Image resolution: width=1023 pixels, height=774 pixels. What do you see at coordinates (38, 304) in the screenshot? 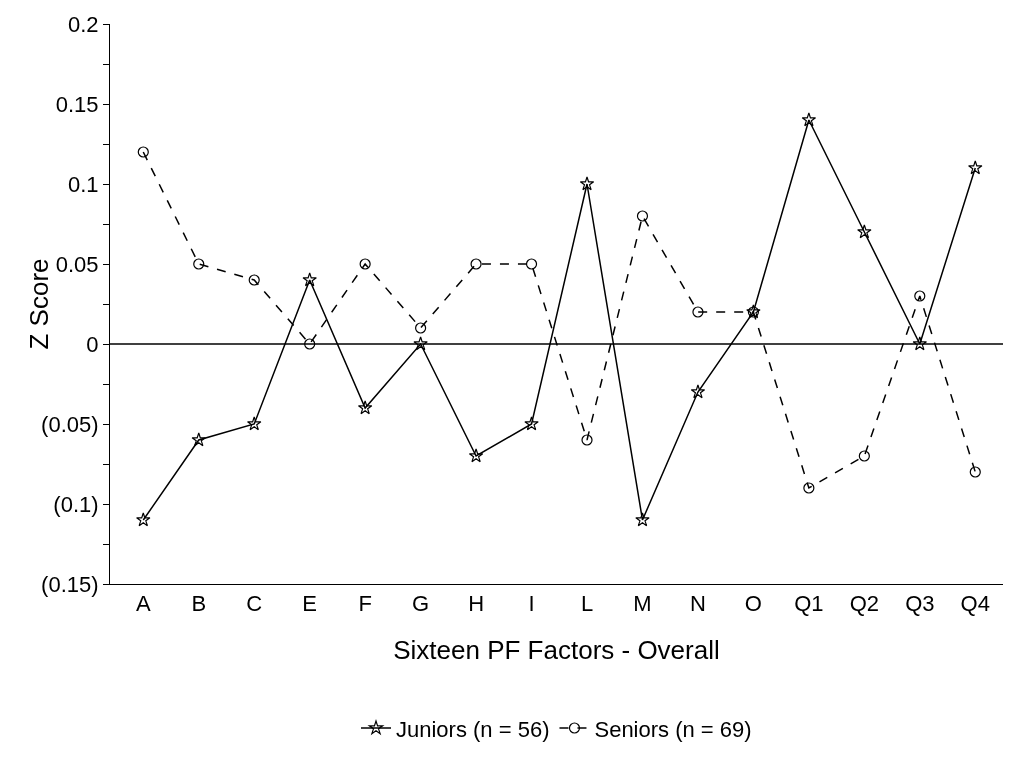
I see `y-axis-title: Z Score` at bounding box center [38, 304].